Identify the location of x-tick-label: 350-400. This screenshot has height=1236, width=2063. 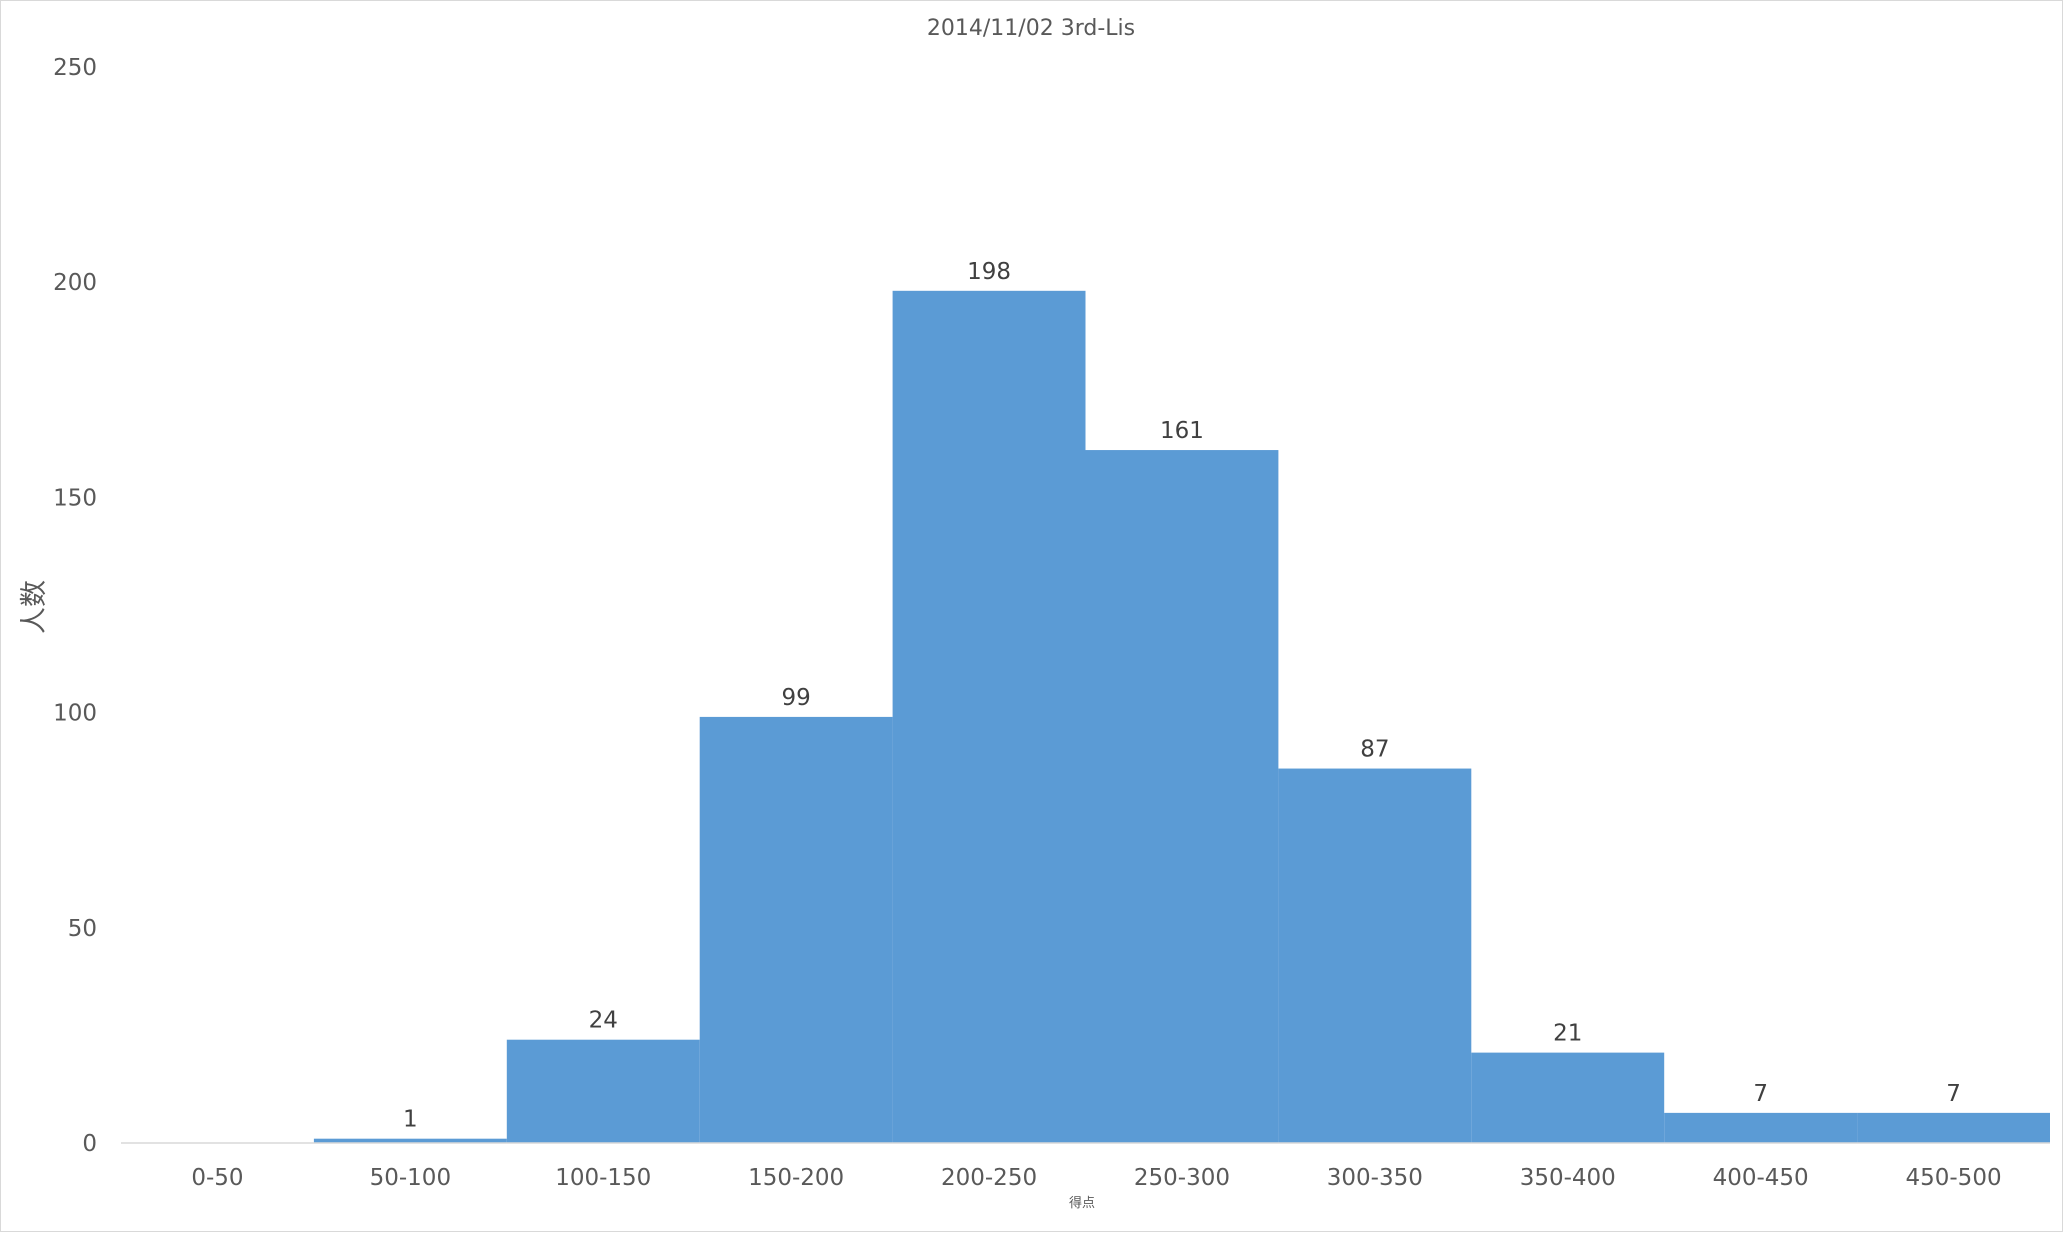
(1568, 1178).